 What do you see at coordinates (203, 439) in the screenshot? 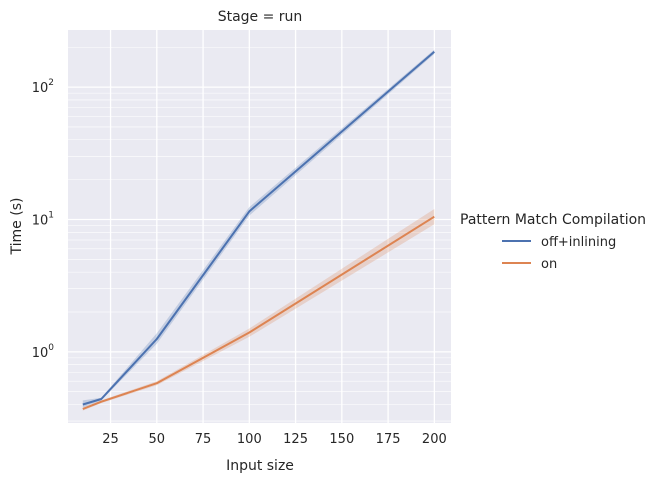
I see `x-tick-label: 75` at bounding box center [203, 439].